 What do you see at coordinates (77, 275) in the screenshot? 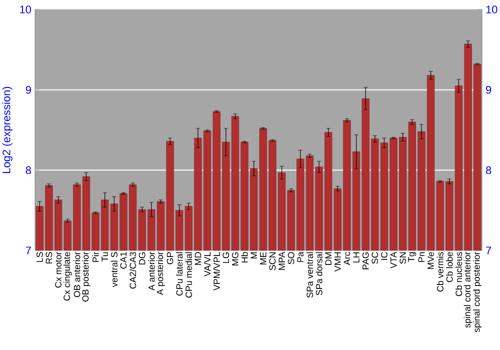
I see `x-tick-label: OB anterior` at bounding box center [77, 275].